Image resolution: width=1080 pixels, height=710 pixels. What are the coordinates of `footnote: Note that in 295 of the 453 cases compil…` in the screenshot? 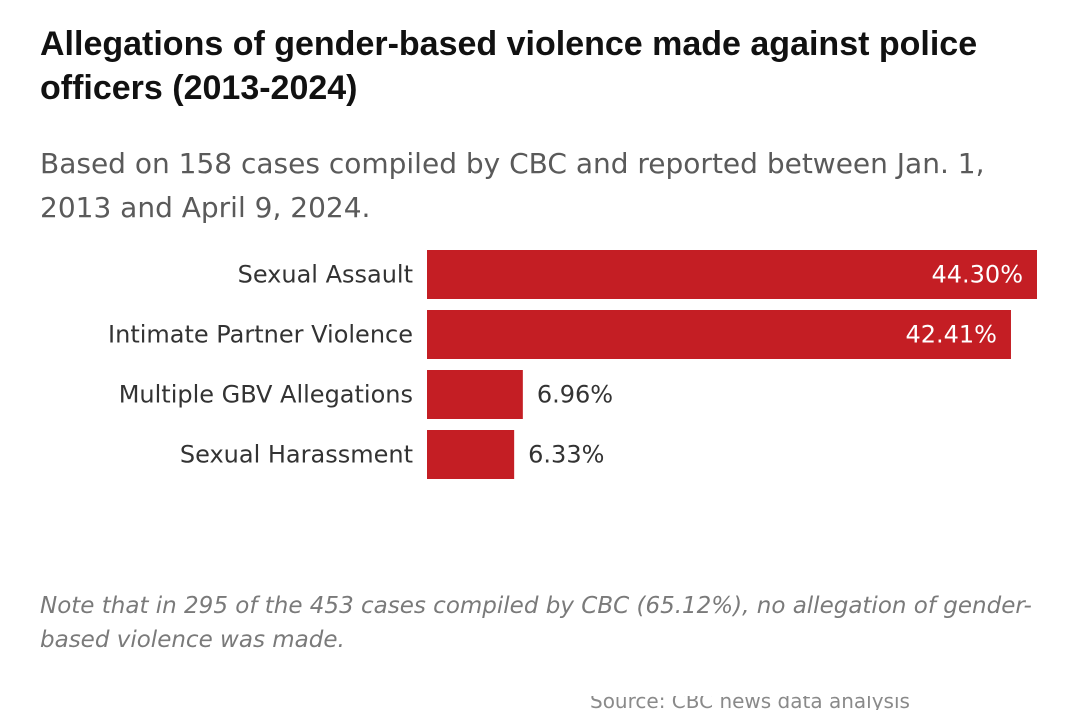 It's located at (536, 623).